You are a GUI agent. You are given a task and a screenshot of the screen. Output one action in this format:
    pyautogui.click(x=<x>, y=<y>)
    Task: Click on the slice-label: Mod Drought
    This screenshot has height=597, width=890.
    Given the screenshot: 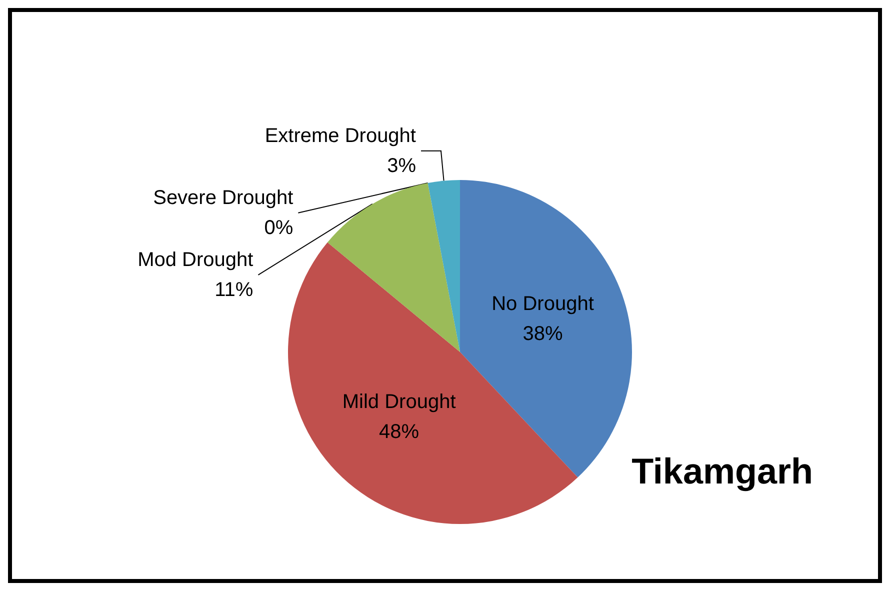 What is the action you would take?
    pyautogui.click(x=196, y=259)
    